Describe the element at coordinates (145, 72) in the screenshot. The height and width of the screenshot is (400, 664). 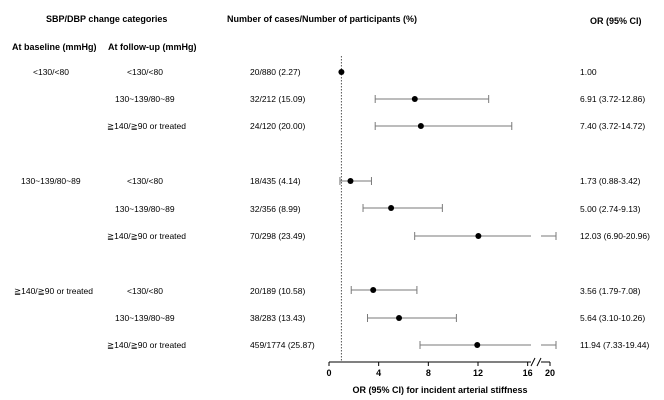
I see `row-1-followup: <130/<80` at that location.